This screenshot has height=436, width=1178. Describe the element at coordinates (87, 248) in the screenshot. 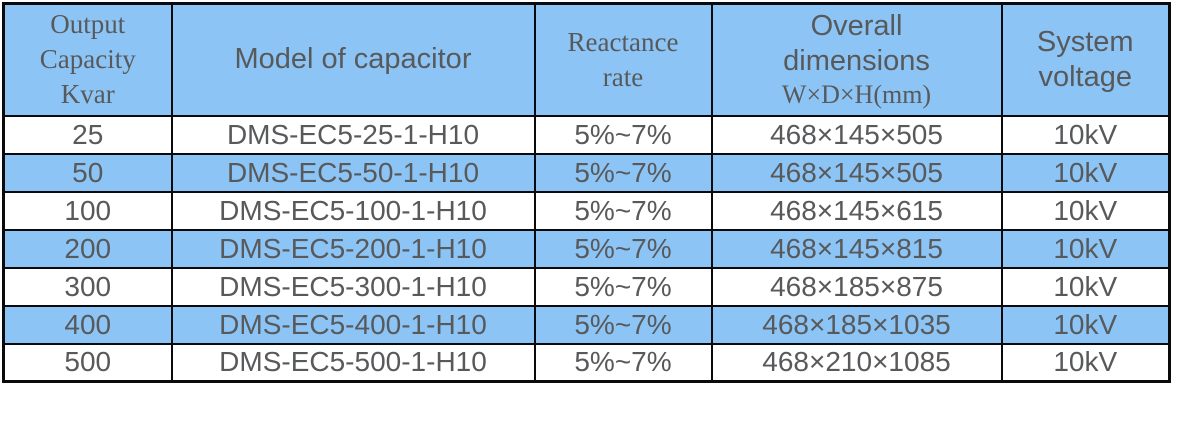

I see `cell-capacity: 200` at that location.